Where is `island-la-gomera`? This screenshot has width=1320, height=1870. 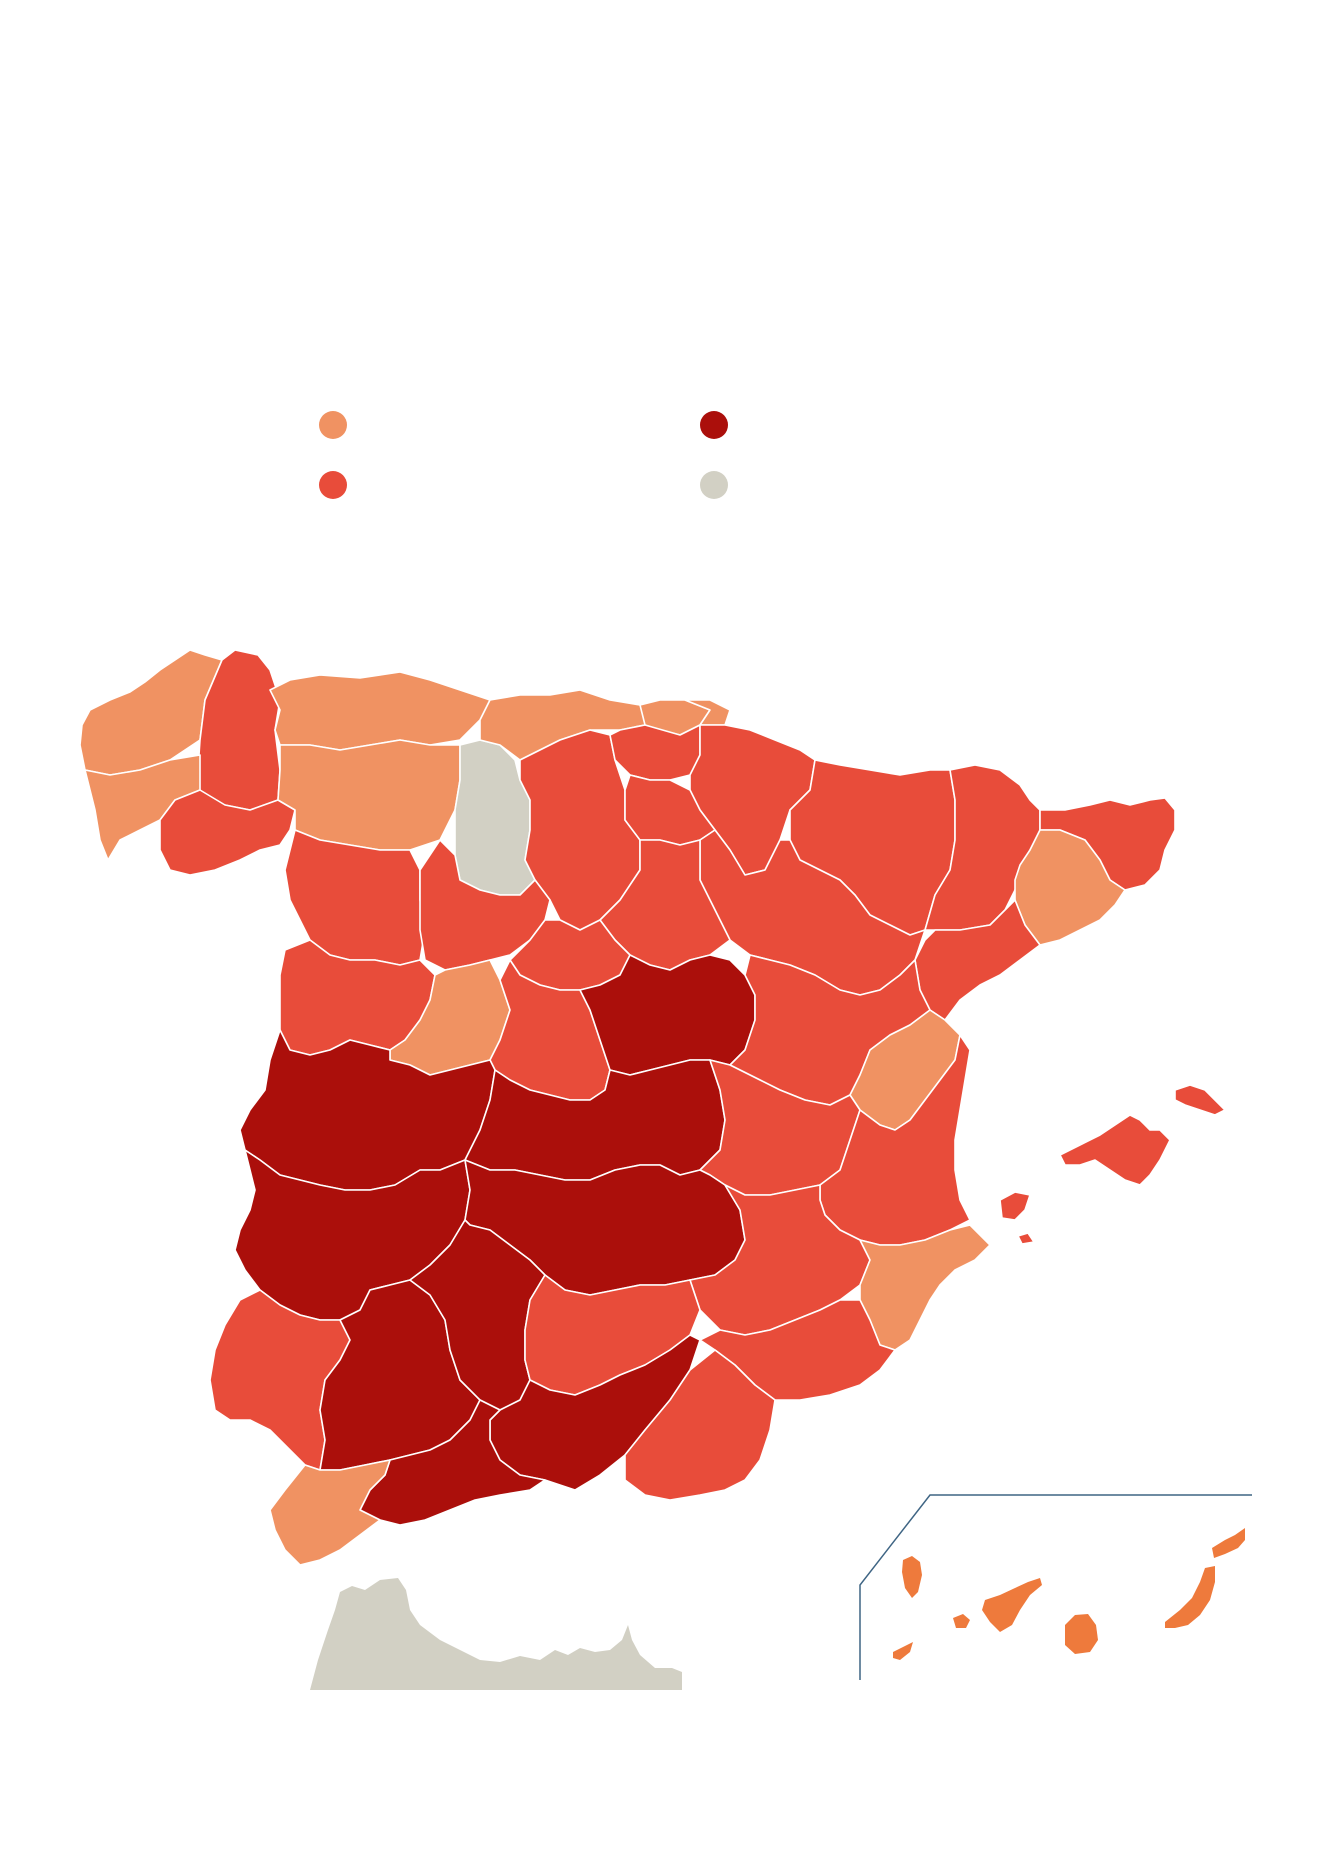
island-la-gomera is located at coordinates (961, 1621).